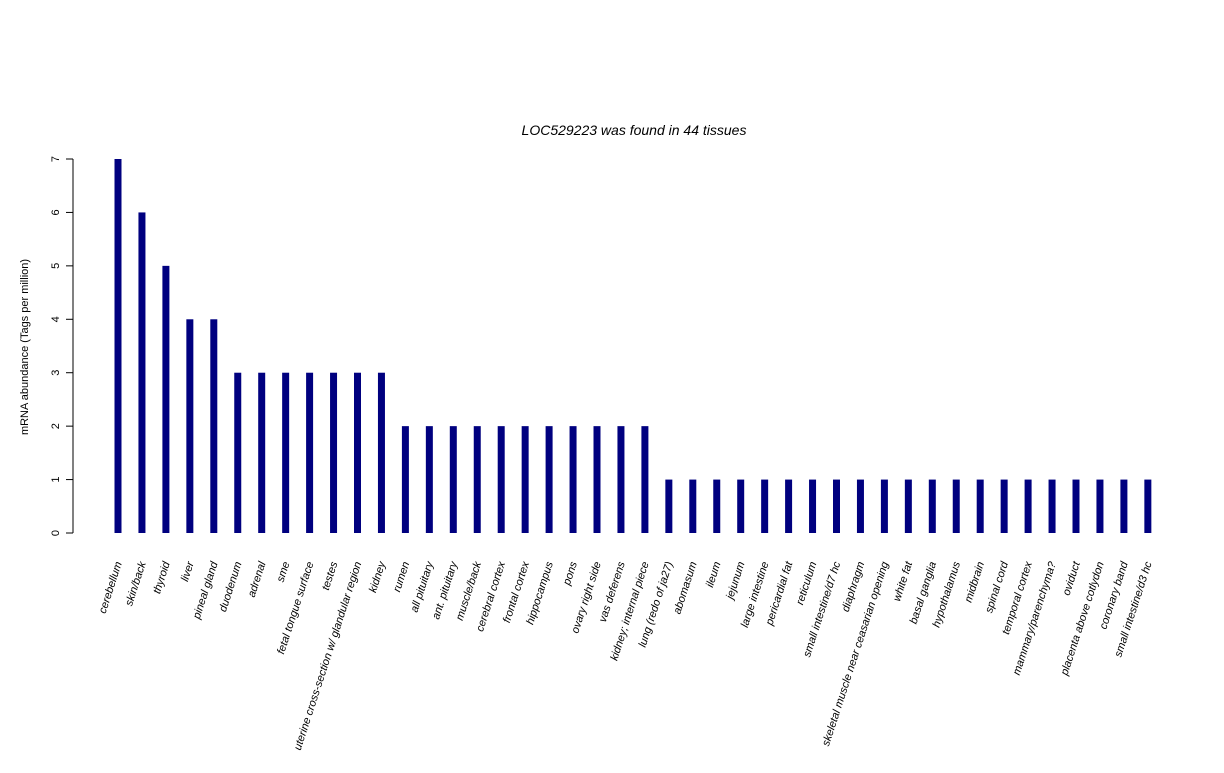 Image resolution: width=1224 pixels, height=773 pixels. I want to click on x-tick-label: diaphragm, so click(853, 586).